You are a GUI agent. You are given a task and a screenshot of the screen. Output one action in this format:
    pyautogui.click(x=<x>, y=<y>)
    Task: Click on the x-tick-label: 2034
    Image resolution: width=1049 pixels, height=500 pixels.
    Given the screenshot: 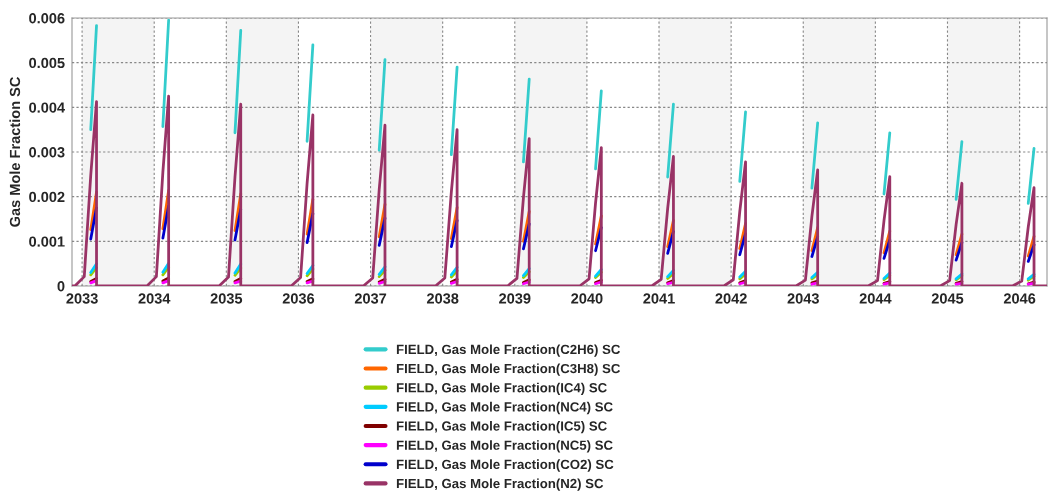 What is the action you would take?
    pyautogui.click(x=154, y=298)
    